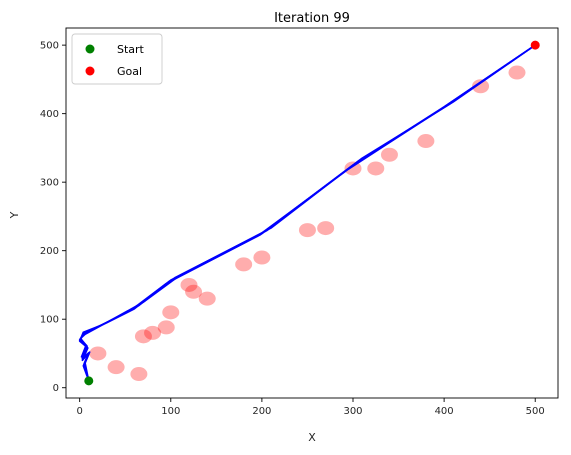  I want to click on x-tick-label: 500, so click(535, 411).